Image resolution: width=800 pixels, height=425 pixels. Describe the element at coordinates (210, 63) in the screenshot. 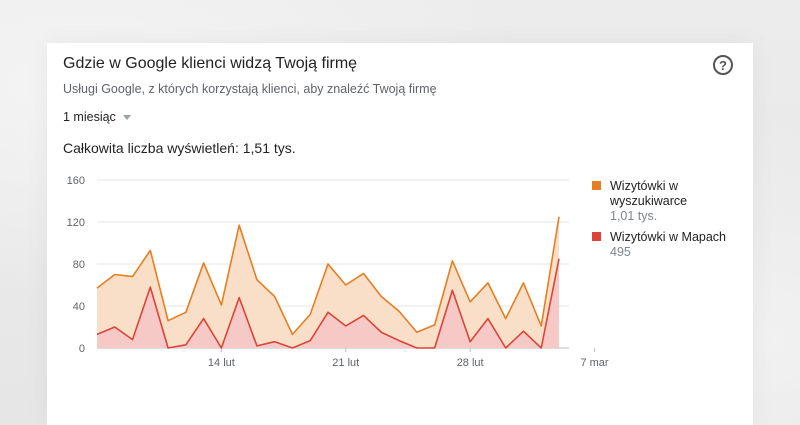

I see `card-title: Gdzie w Google klienci widzą Twoją firmę` at that location.